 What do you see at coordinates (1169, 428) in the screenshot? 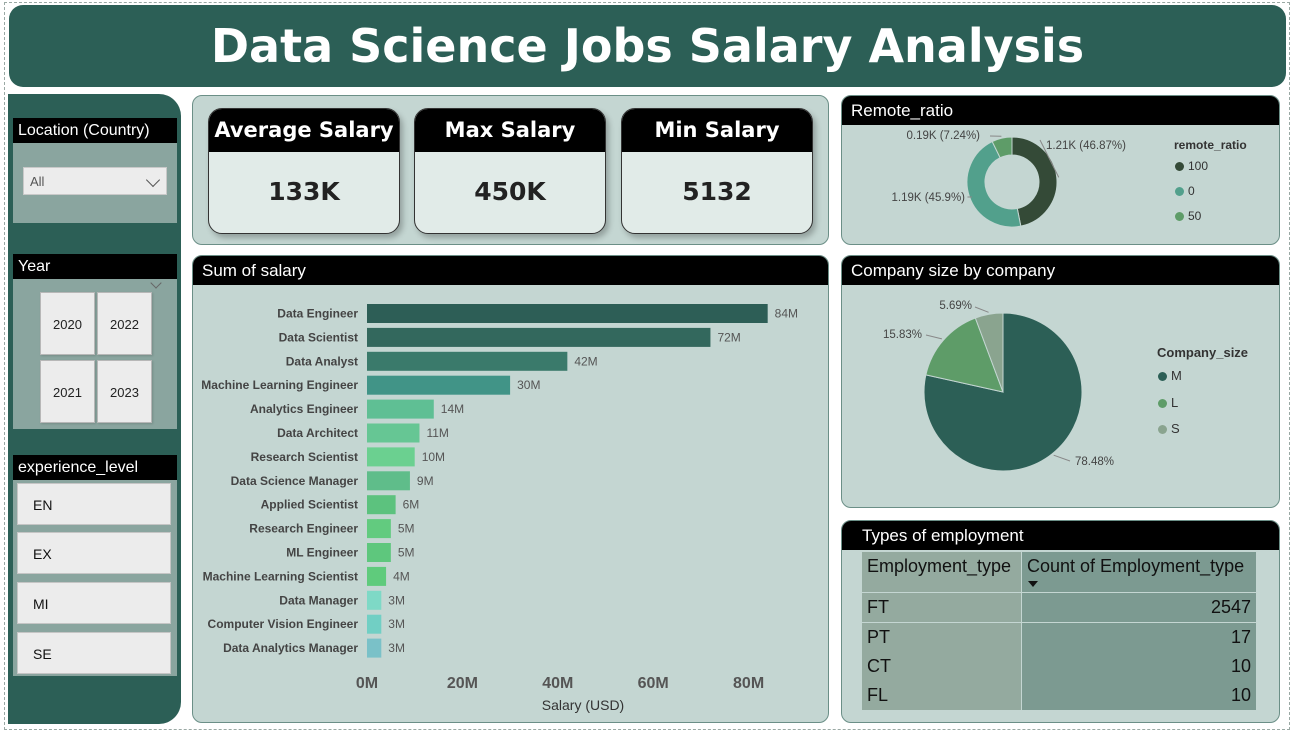
I see `legend-item-s: S` at bounding box center [1169, 428].